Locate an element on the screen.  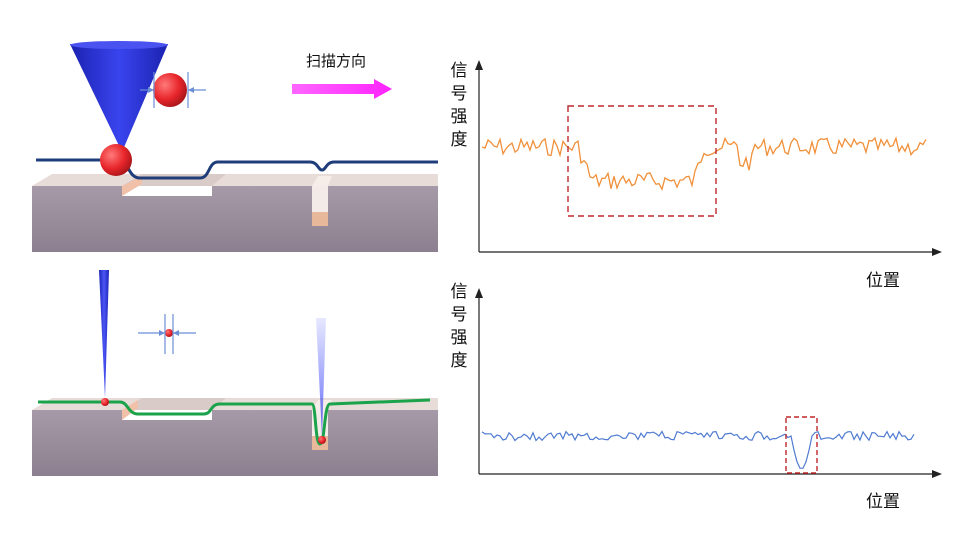
top-ylabel-char-2: 号 is located at coordinates (459, 94).